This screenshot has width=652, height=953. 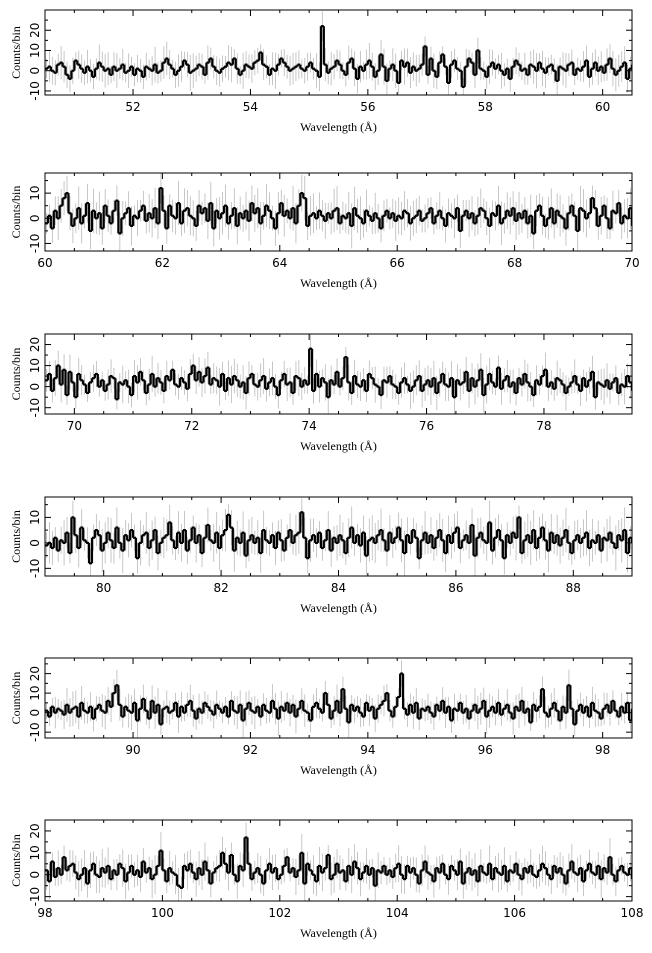 What do you see at coordinates (162, 263) in the screenshot?
I see `x-tick-label: 62` at bounding box center [162, 263].